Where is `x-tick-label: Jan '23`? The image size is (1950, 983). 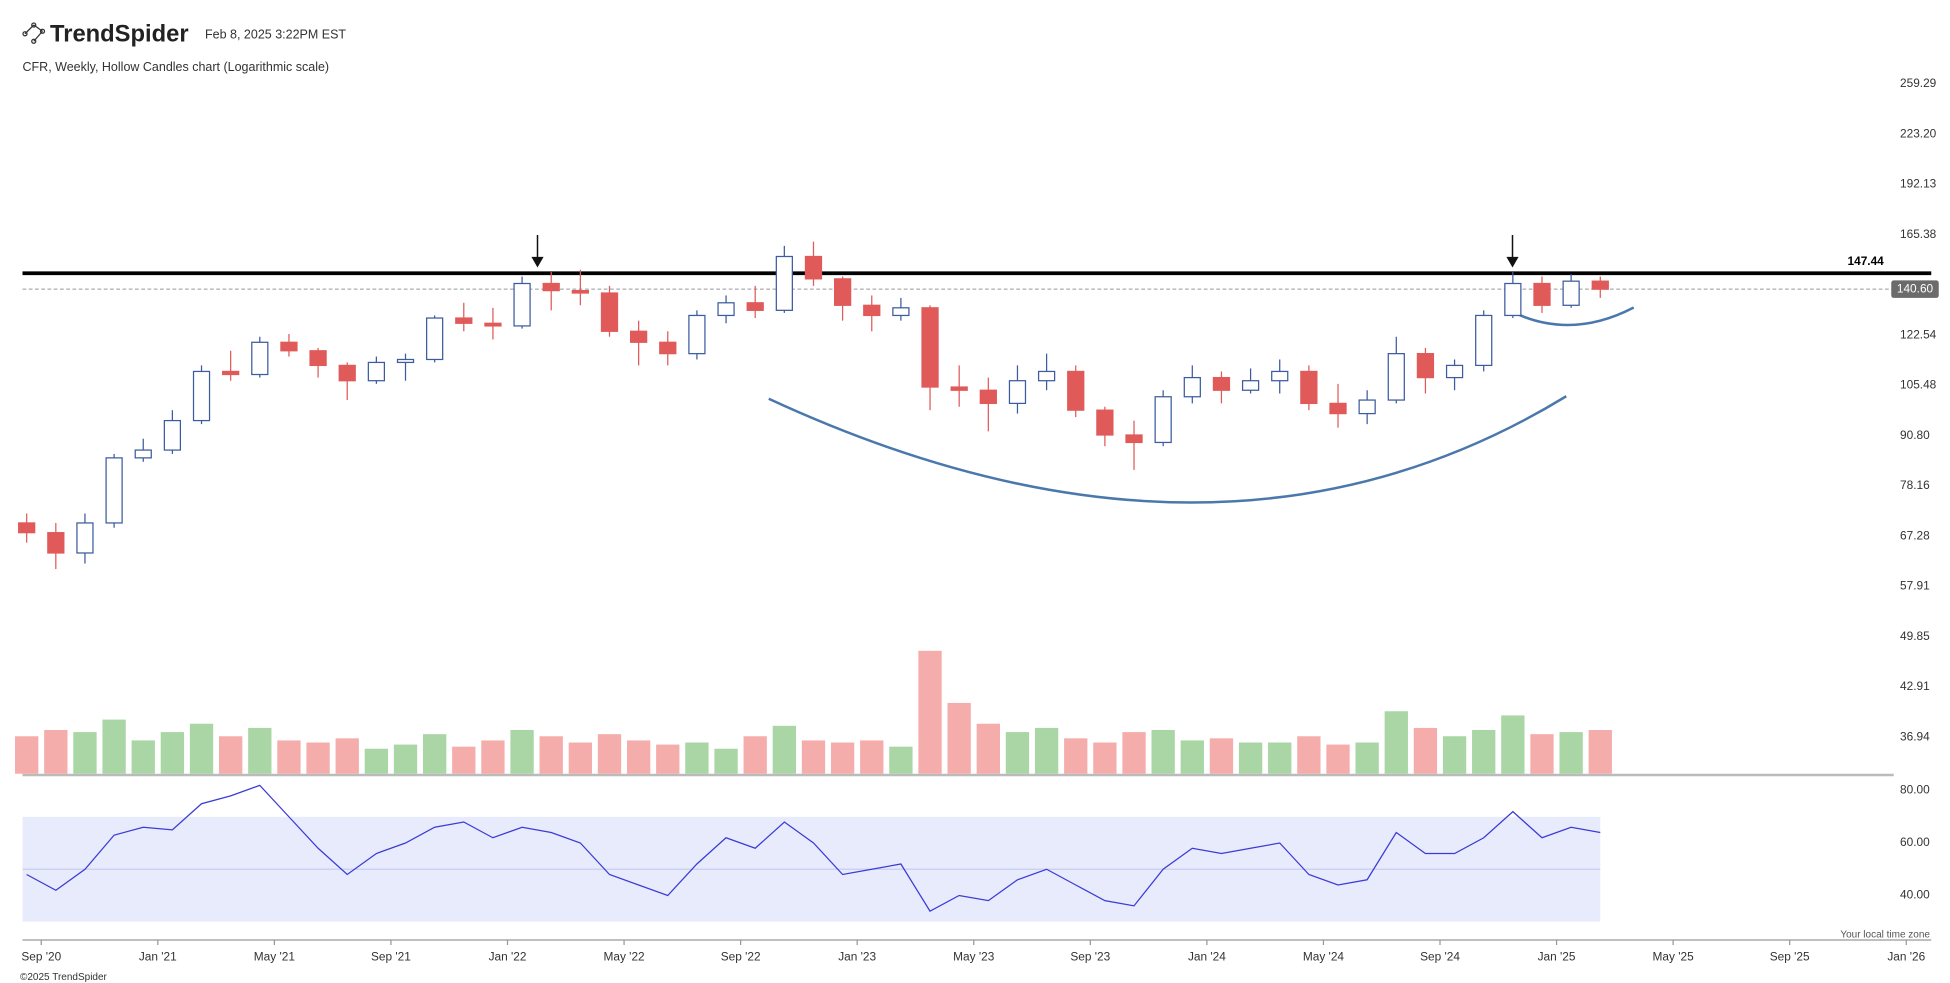 x-tick-label: Jan '23 is located at coordinates (857, 957).